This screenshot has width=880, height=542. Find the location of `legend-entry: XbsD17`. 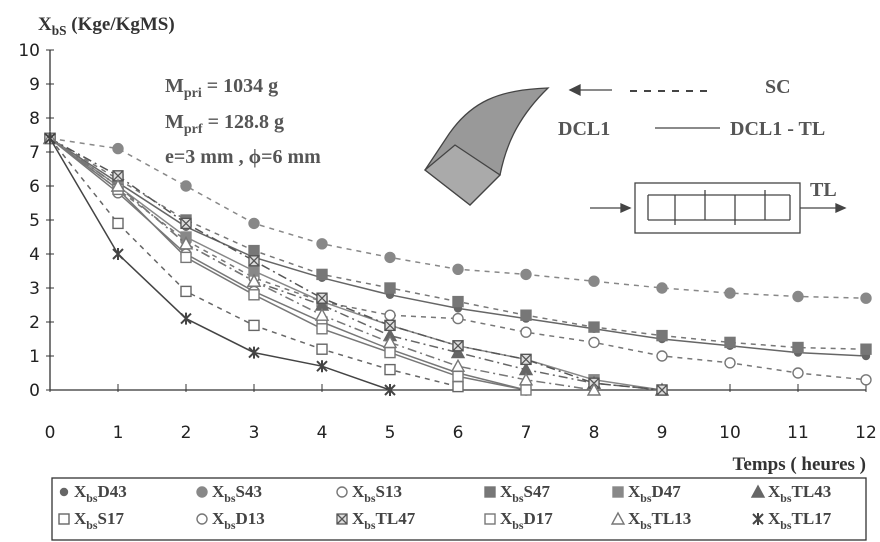

legend-entry: XbsD17 is located at coordinates (518, 520).